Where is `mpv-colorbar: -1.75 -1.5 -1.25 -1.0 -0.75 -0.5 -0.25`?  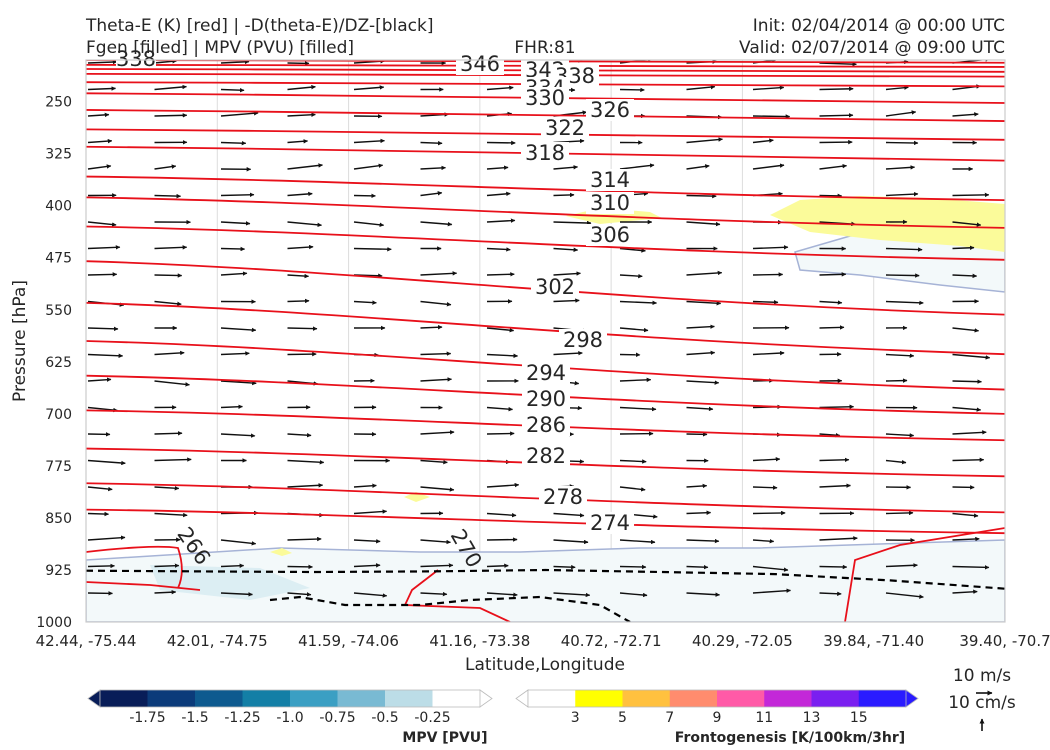
mpv-colorbar: -1.75 -1.5 -1.25 -1.0 -0.75 -0.5 -0.25 is located at coordinates (290, 707).